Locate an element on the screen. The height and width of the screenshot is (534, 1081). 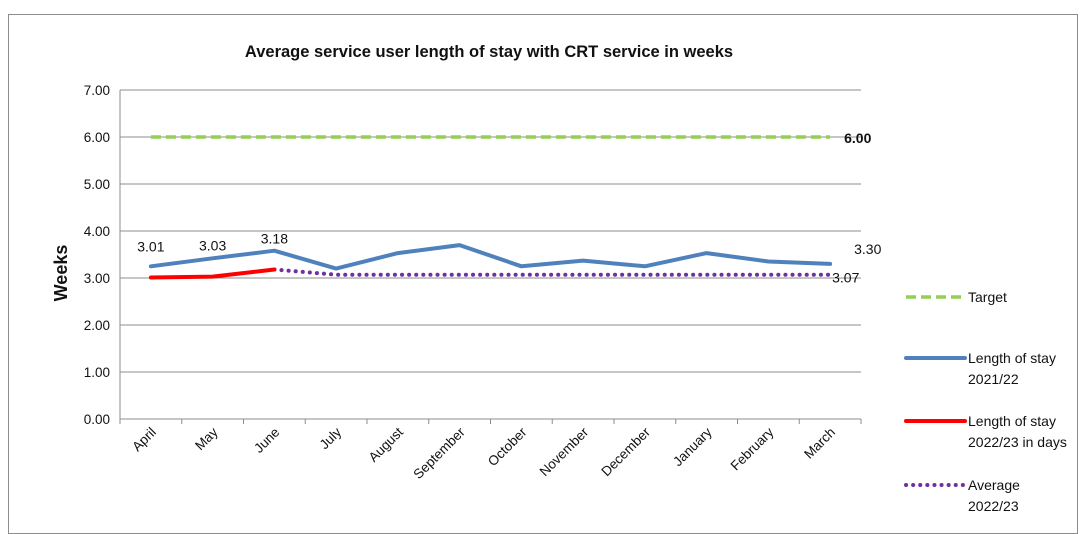
x-tick-label: October is located at coordinates (507, 446).